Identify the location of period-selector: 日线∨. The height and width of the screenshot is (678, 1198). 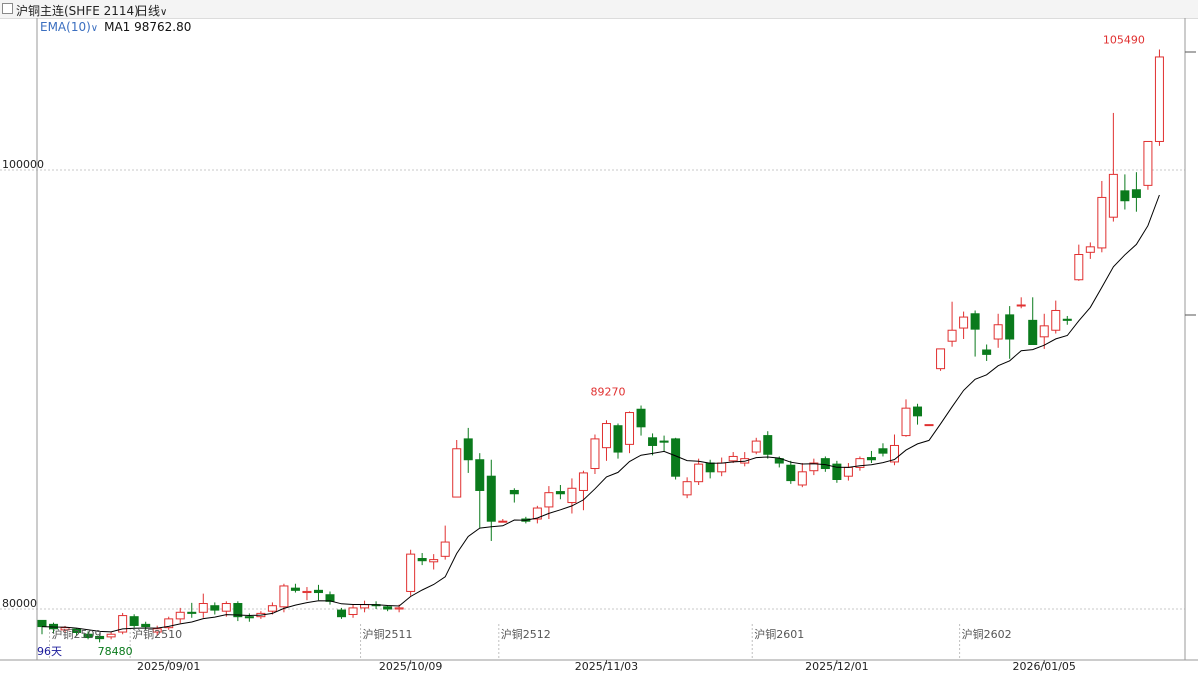
(151, 10).